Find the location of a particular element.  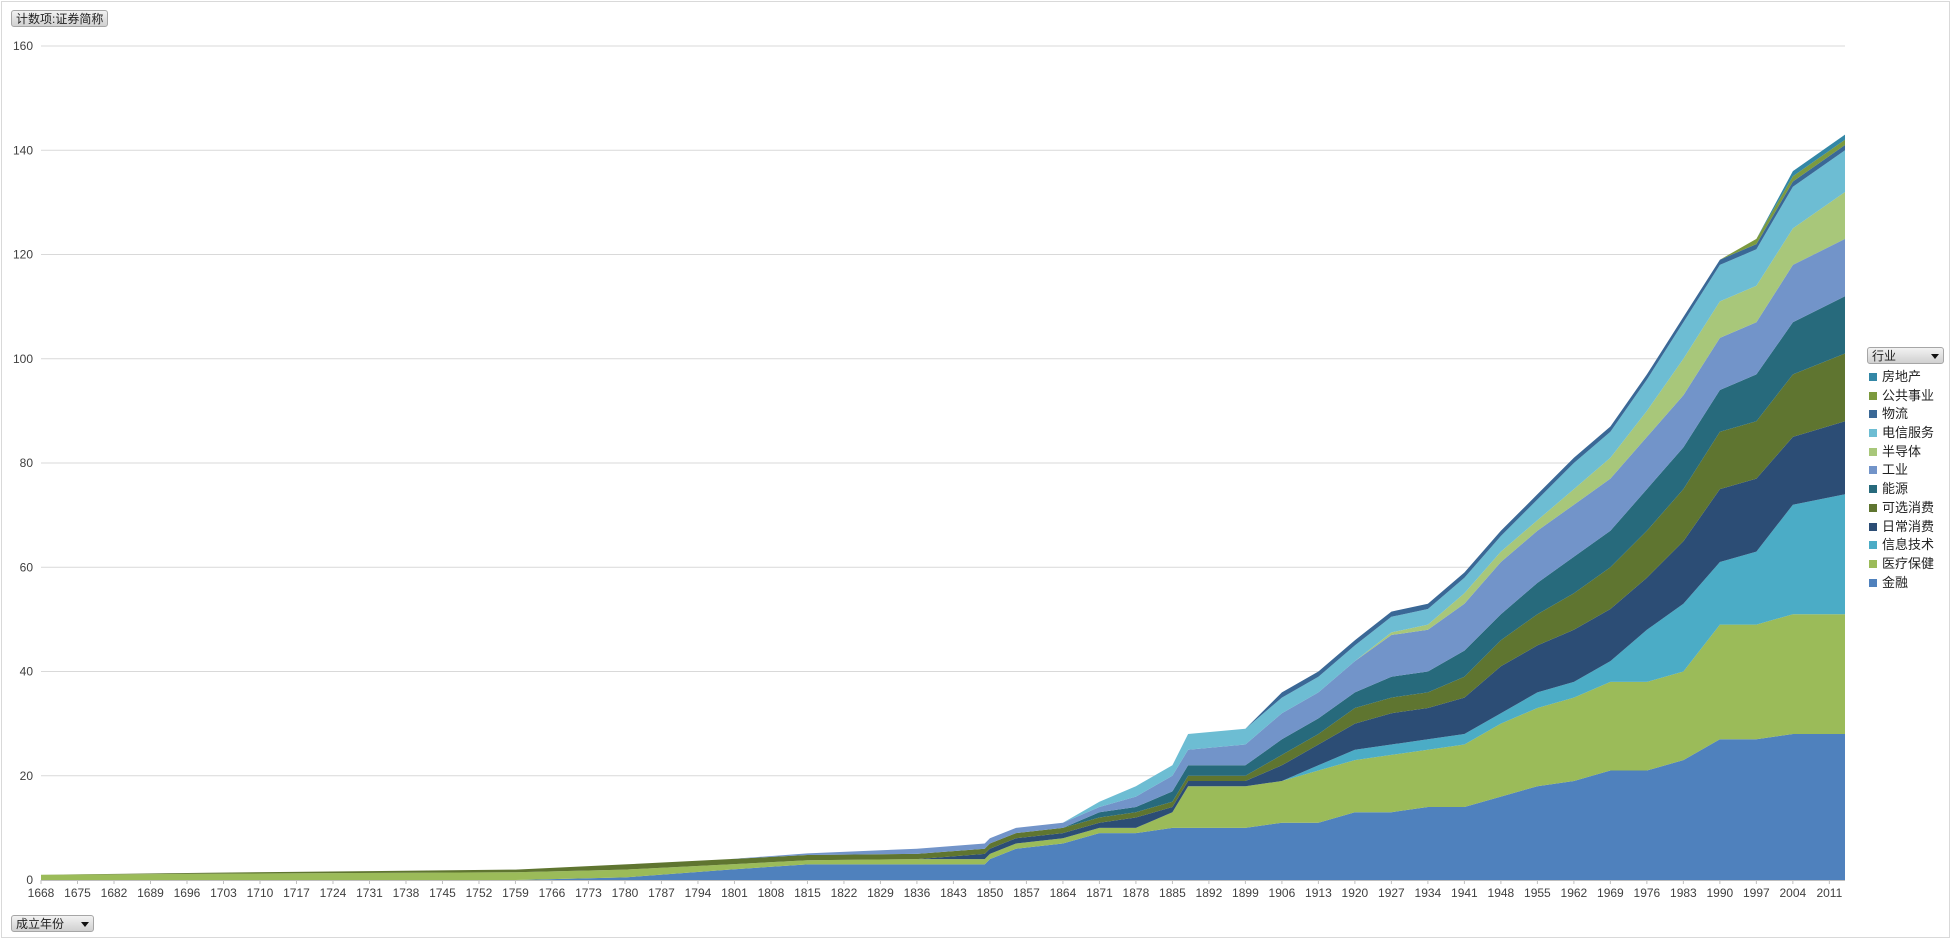

legend-item: 医疗保健 is located at coordinates (1910, 564).